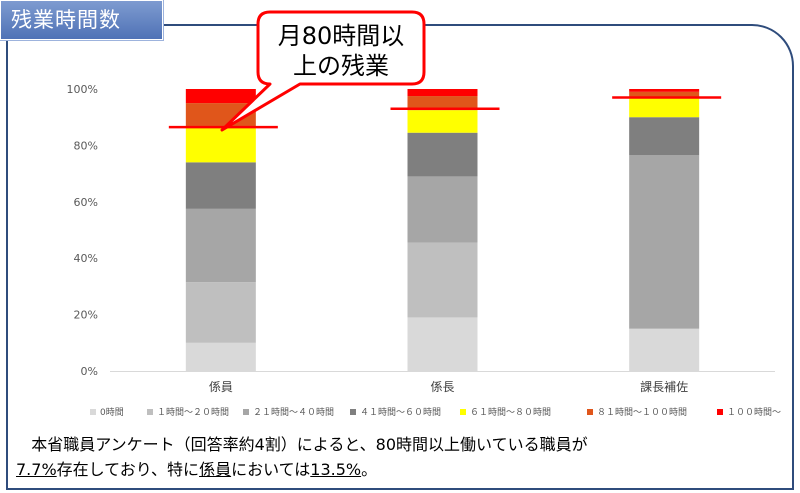 This screenshot has width=800, height=493. What do you see at coordinates (215, 469) in the screenshot?
I see `caption-group: 係員` at bounding box center [215, 469].